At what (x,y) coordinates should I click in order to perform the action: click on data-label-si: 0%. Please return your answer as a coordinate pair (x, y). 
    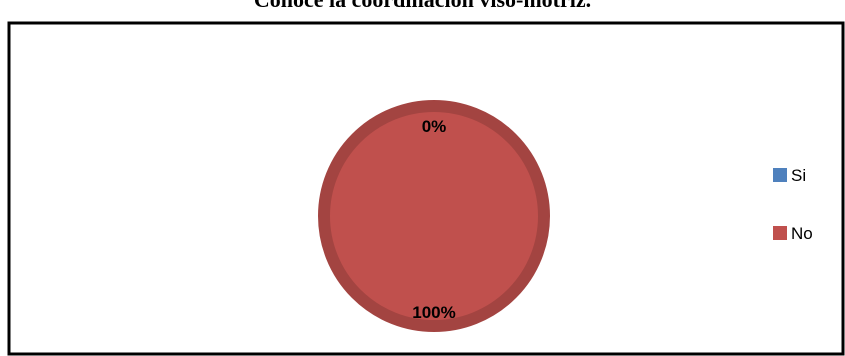
    Looking at the image, I should click on (434, 126).